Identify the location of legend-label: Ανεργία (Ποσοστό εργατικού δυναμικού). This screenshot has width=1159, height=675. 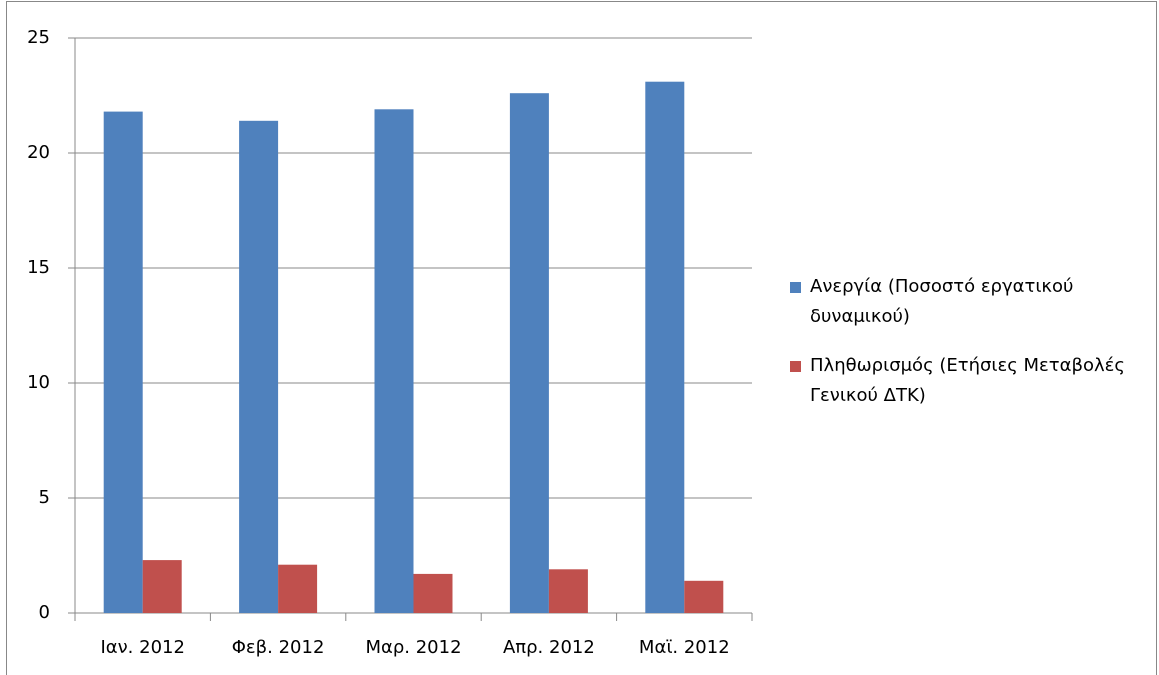
(942, 301).